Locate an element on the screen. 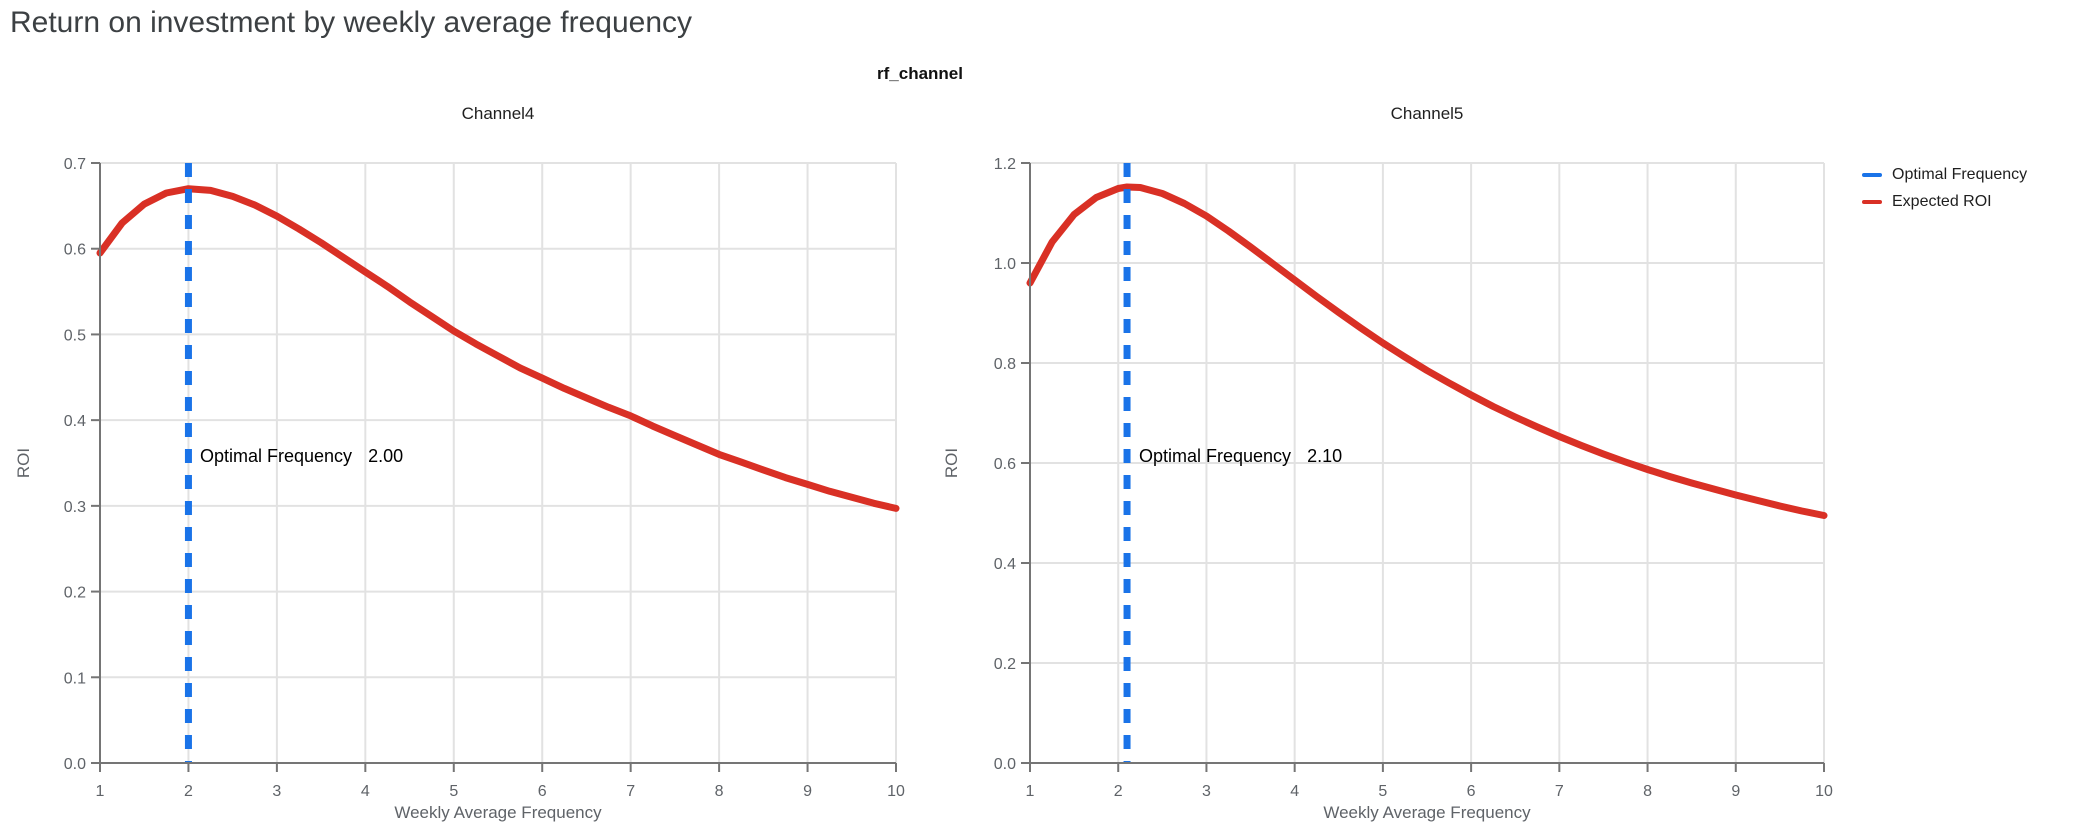  legend-item-optimal-frequency: Optimal Frequency is located at coordinates (1944, 174).